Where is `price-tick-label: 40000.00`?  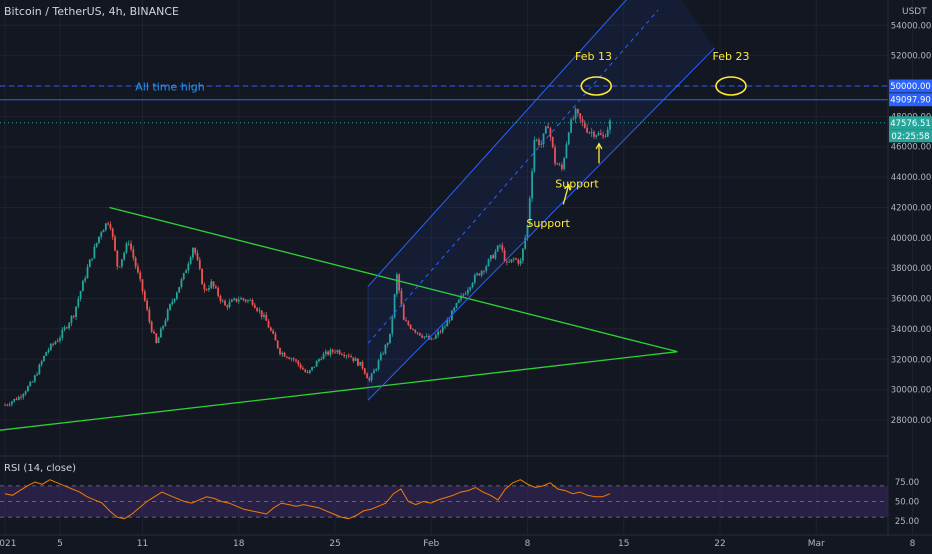 price-tick-label: 40000.00 is located at coordinates (911, 239).